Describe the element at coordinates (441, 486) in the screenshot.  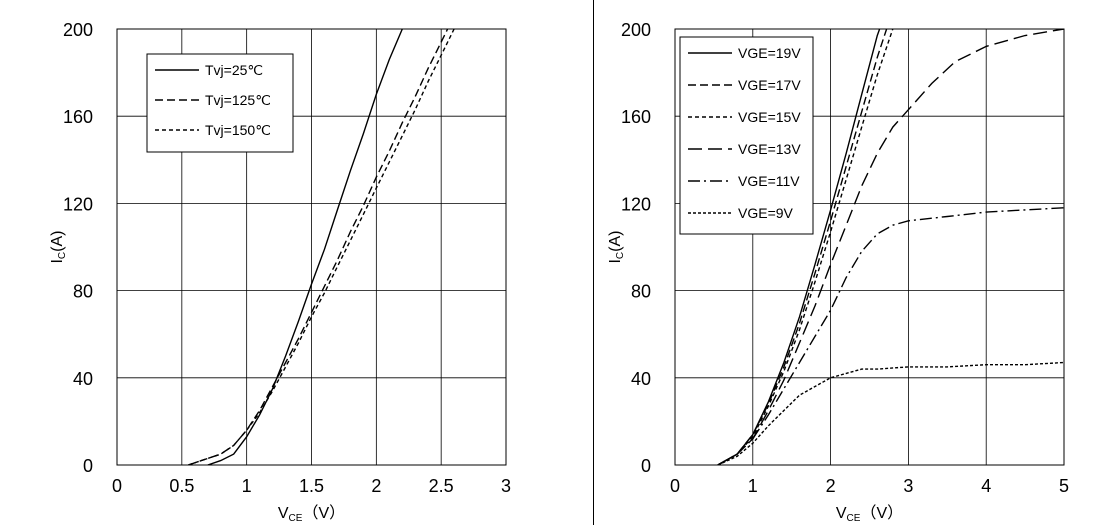
I see `chart-left-xtick-label: 2.5` at that location.